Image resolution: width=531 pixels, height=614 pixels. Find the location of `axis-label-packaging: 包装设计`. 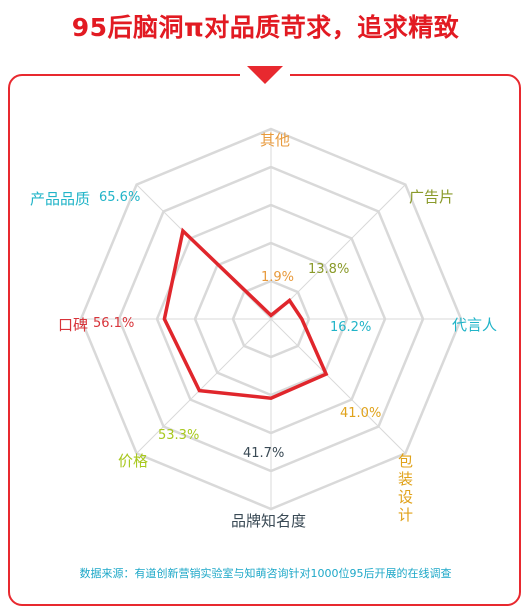

axis-label-packaging: 包装设计 is located at coordinates (406, 488).